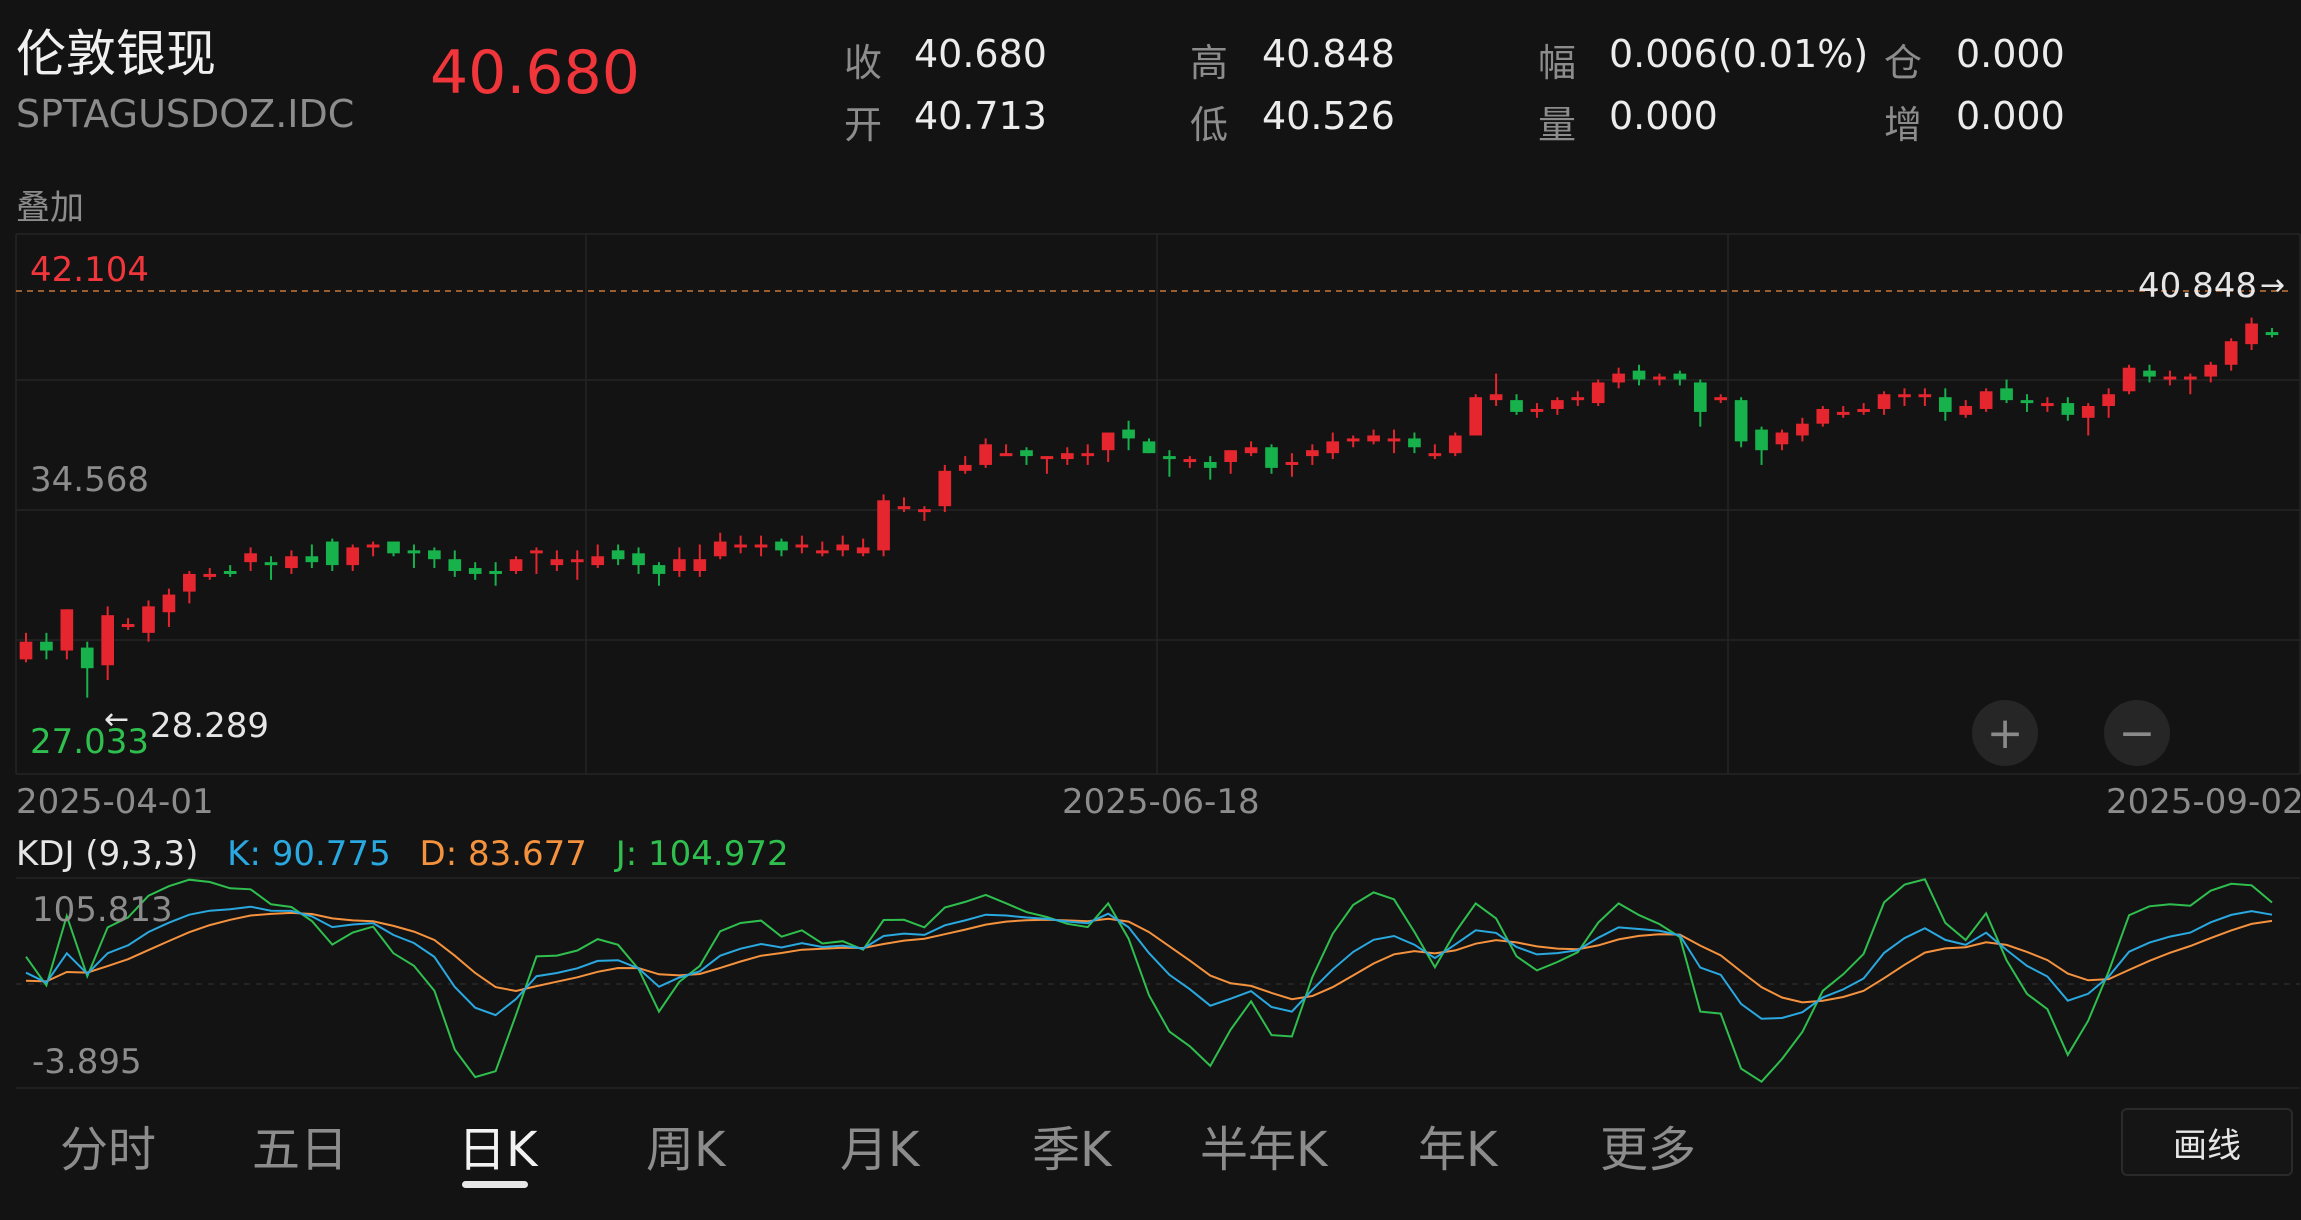 Image resolution: width=2301 pixels, height=1220 pixels. I want to click on tab-daily-k: 日K, so click(498, 1150).